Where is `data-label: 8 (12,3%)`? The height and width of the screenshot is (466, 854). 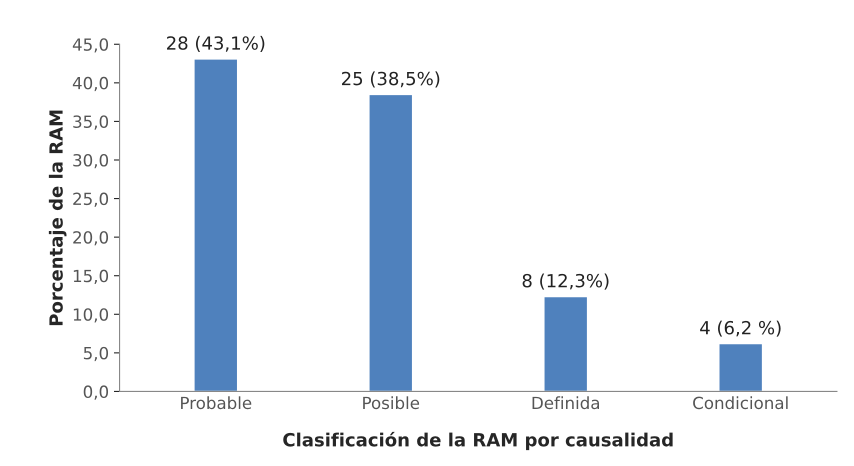 data-label: 8 (12,3%) is located at coordinates (565, 282).